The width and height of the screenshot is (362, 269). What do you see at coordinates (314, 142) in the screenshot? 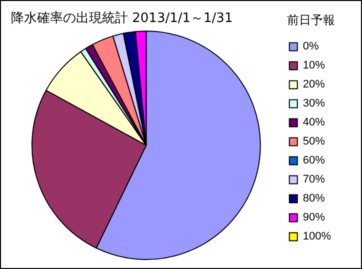
I see `legend-label: 50%` at bounding box center [314, 142].